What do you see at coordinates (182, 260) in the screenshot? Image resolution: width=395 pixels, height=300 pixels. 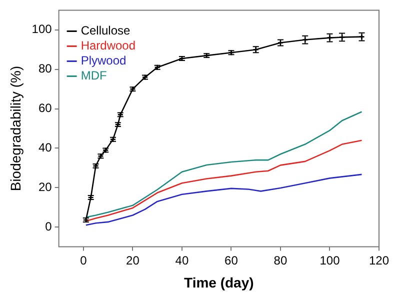 I see `x-tick-label: 40` at bounding box center [182, 260].